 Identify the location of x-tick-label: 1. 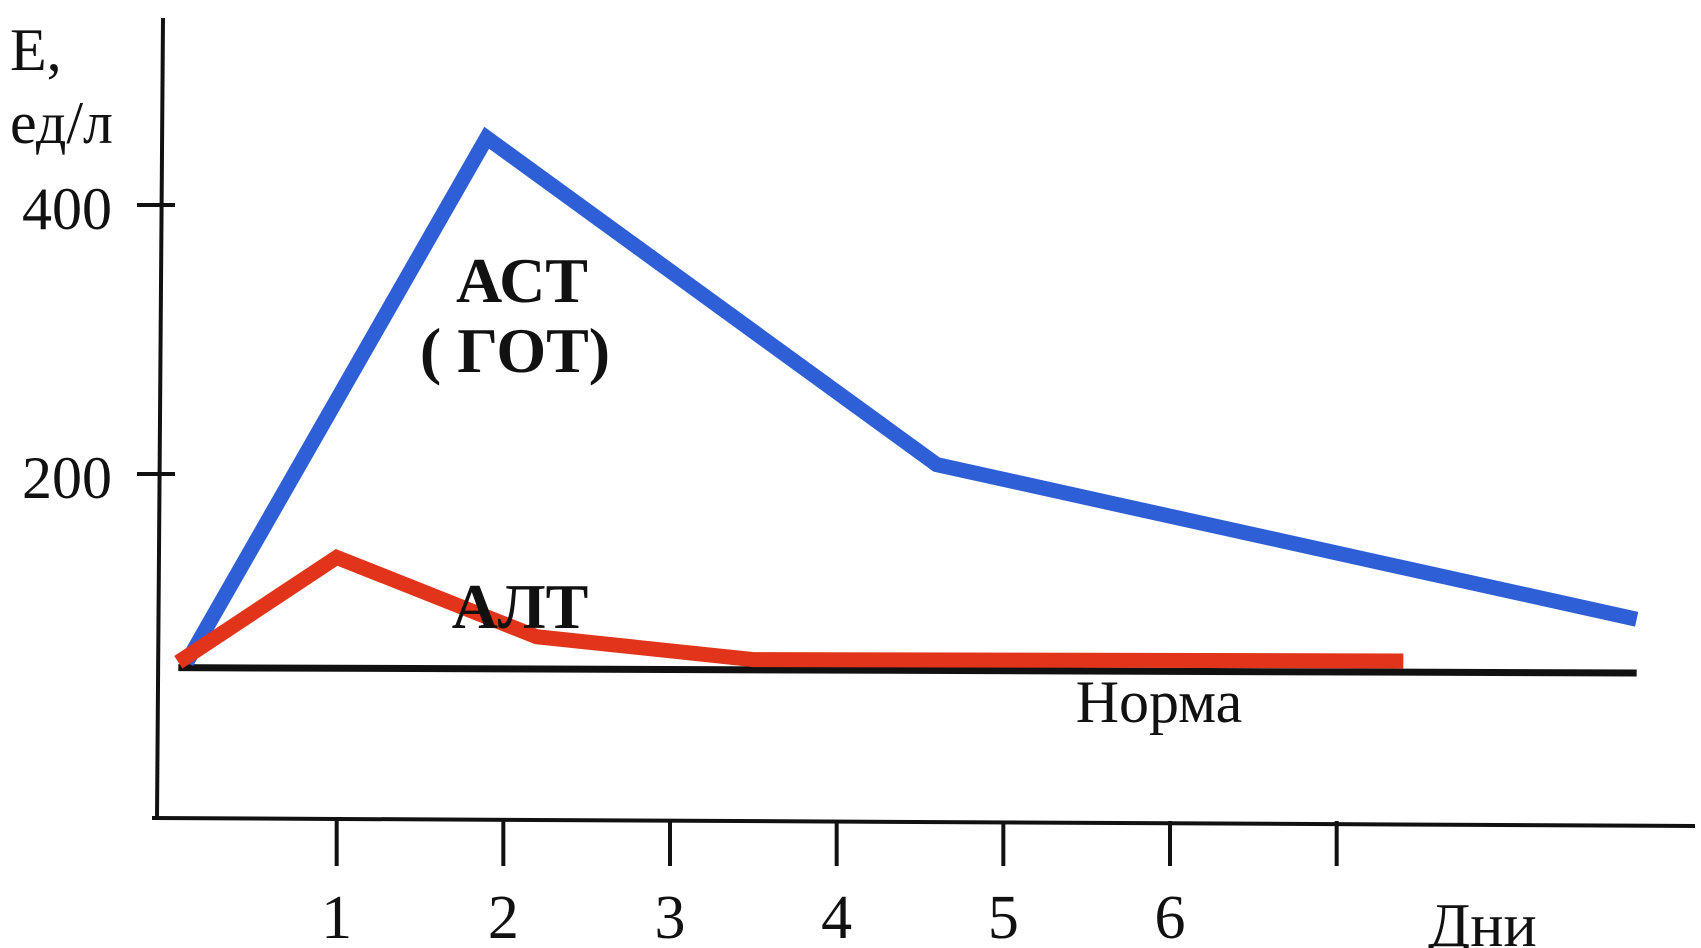
(336, 916).